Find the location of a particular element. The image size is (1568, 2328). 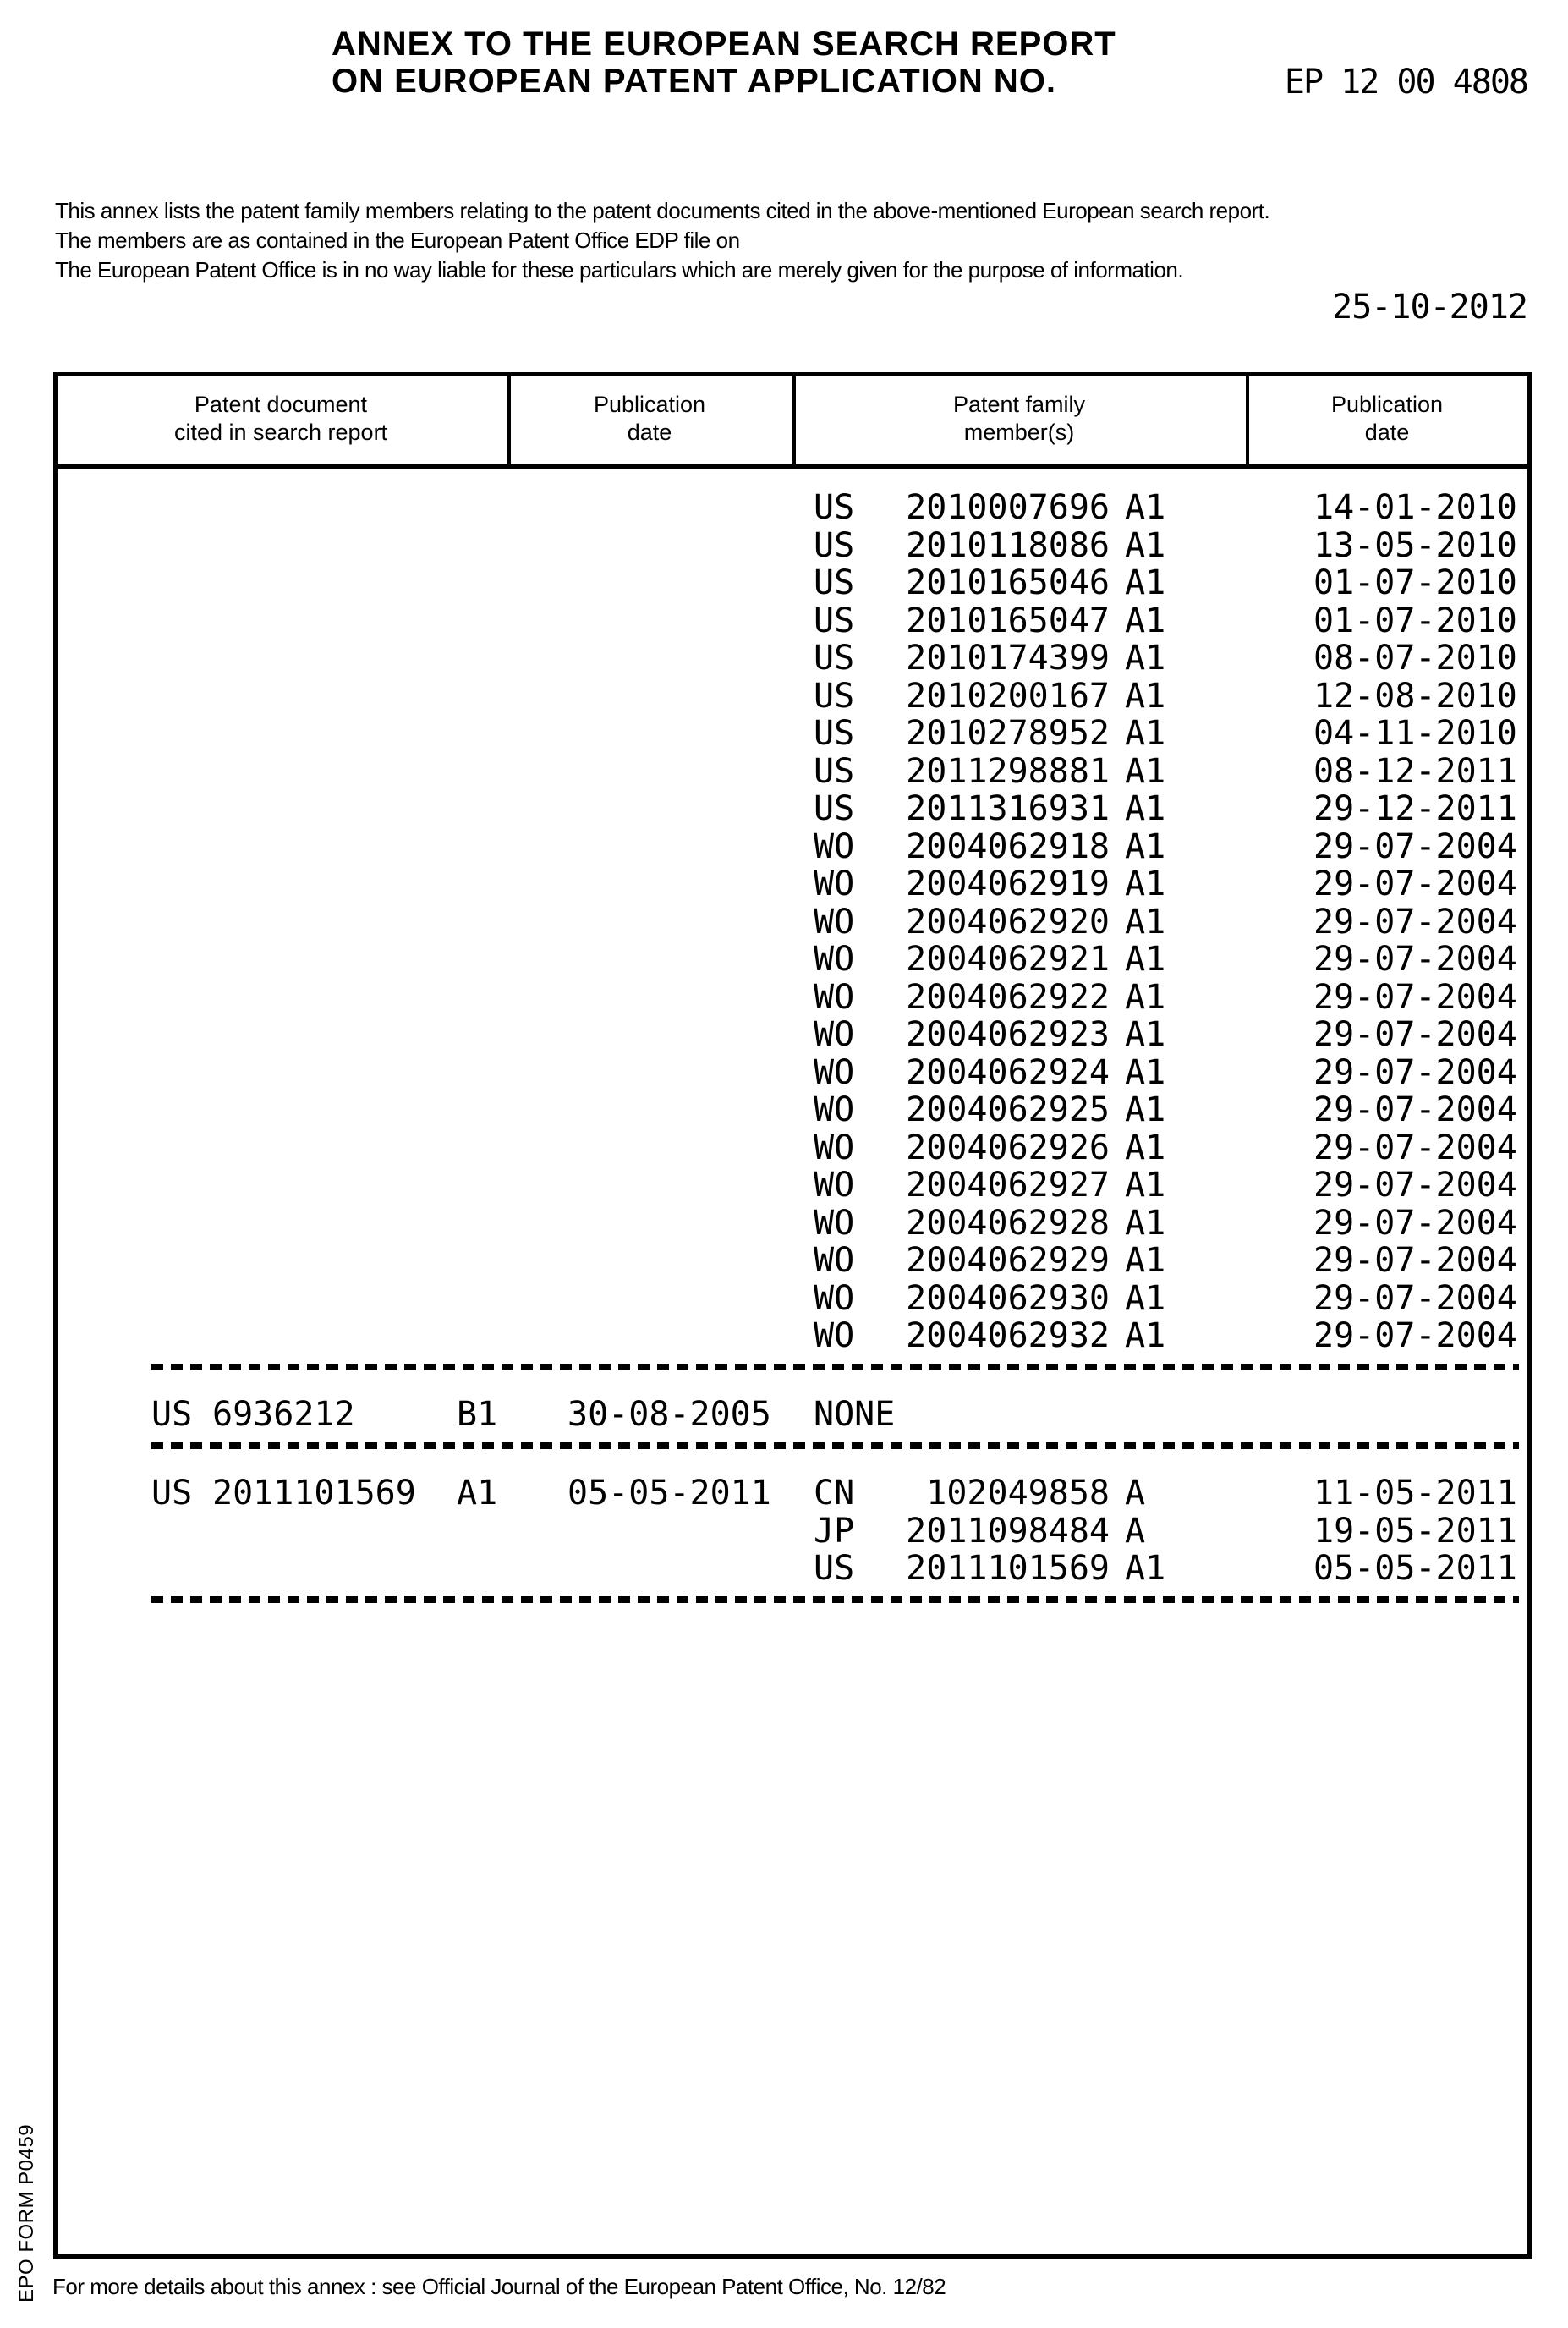

family-number: 2010165046 is located at coordinates (1008, 582).